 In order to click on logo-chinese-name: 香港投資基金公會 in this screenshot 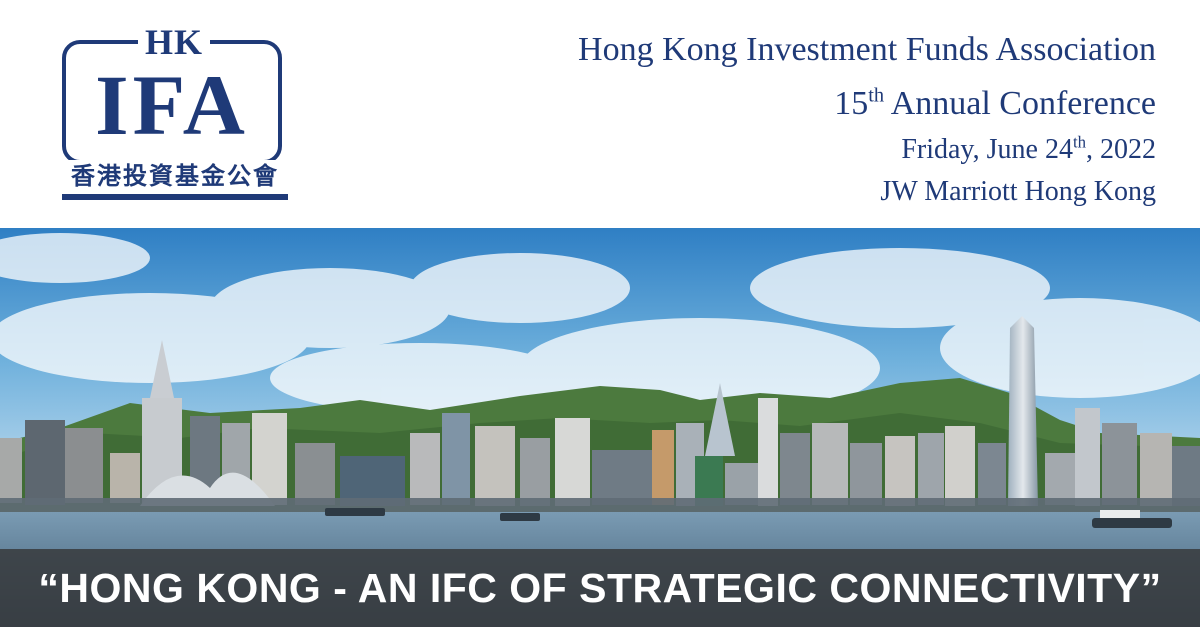, I will do `click(175, 176)`.